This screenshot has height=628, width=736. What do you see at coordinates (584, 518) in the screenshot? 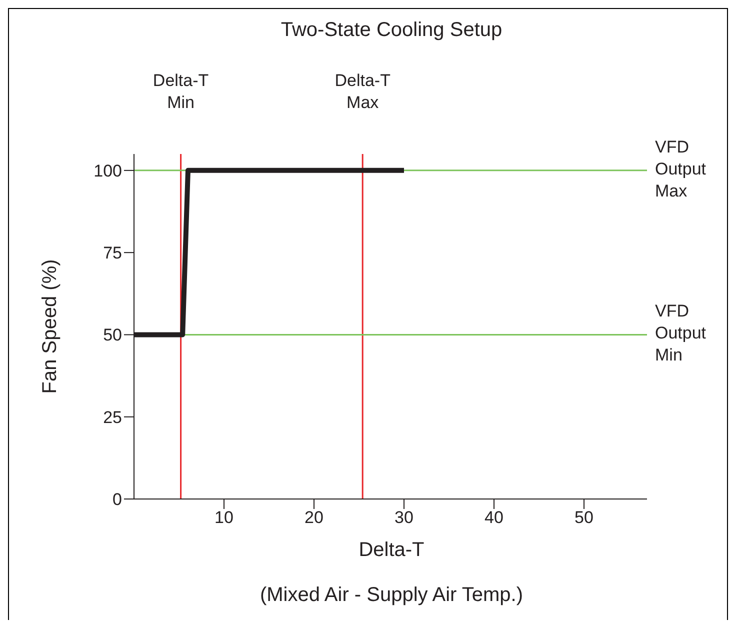
I see `x-tick-label: 50` at bounding box center [584, 518].